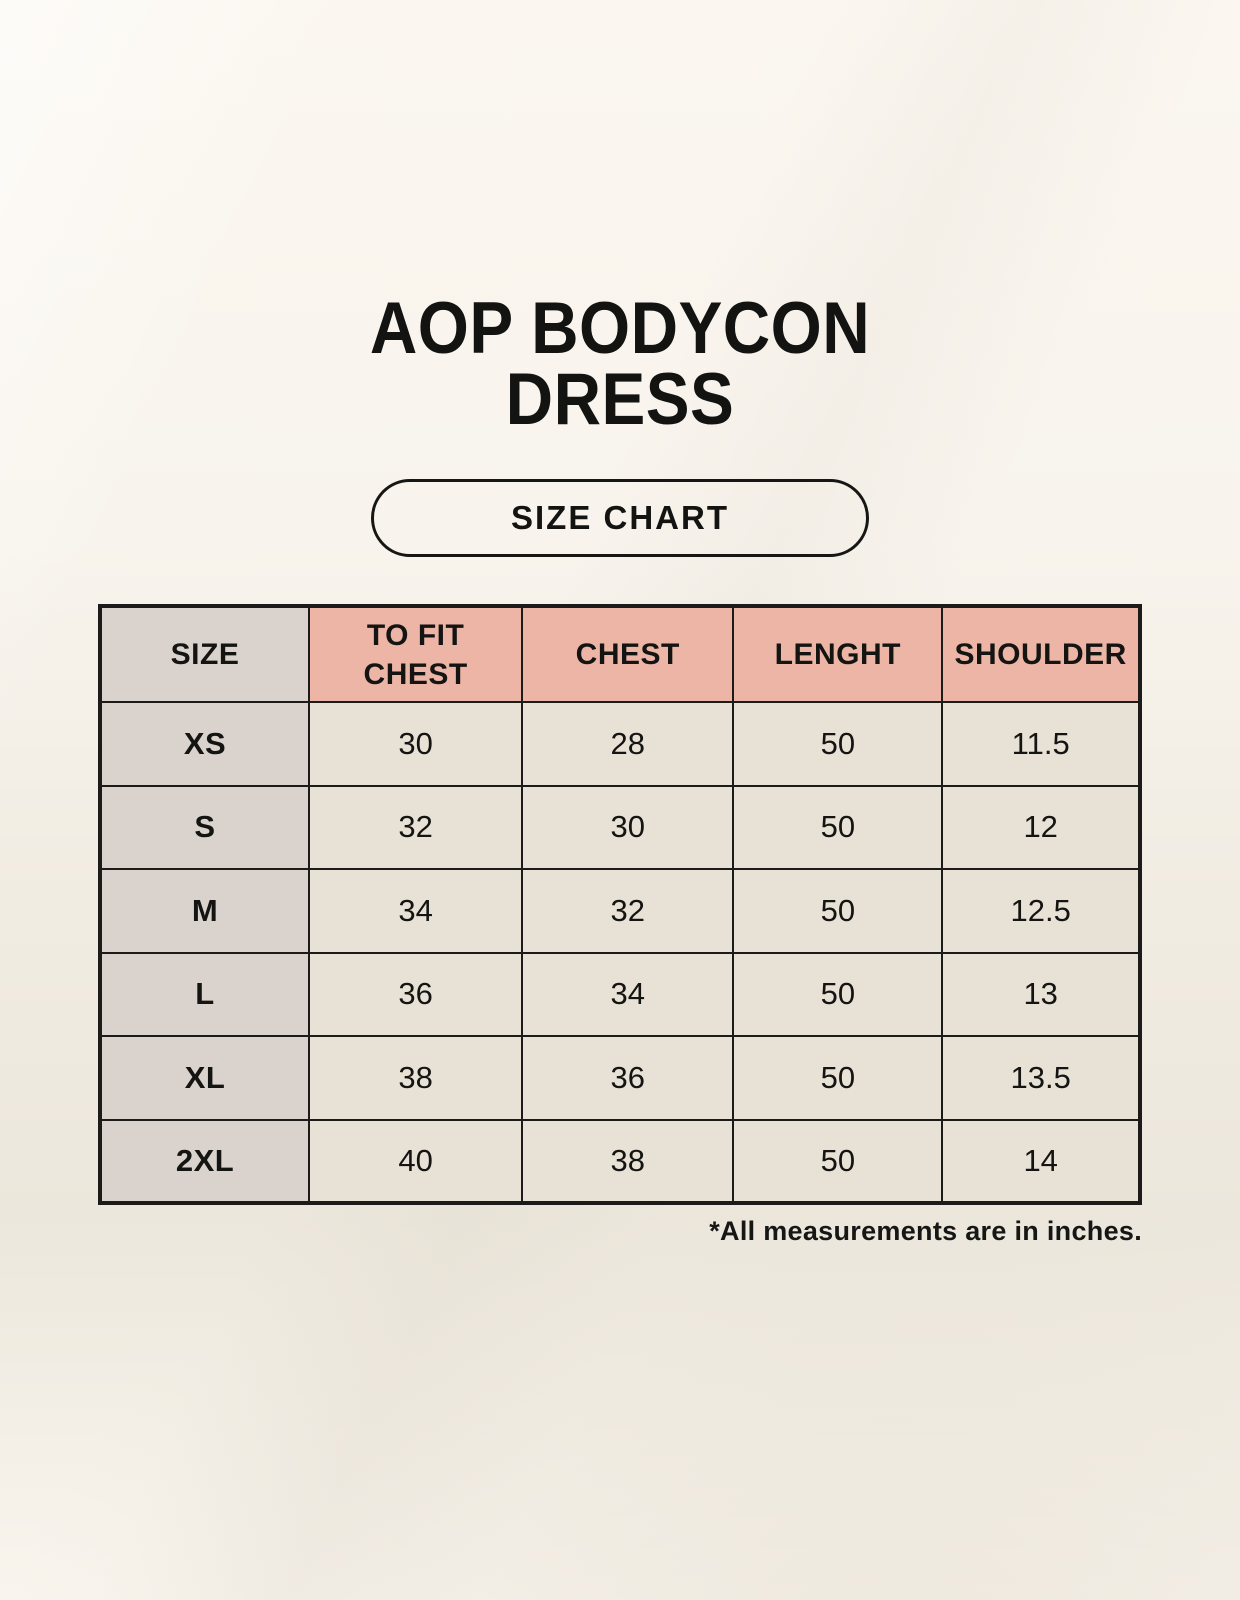  What do you see at coordinates (416, 911) in the screenshot?
I see `to-fit-chest-cell: 34` at bounding box center [416, 911].